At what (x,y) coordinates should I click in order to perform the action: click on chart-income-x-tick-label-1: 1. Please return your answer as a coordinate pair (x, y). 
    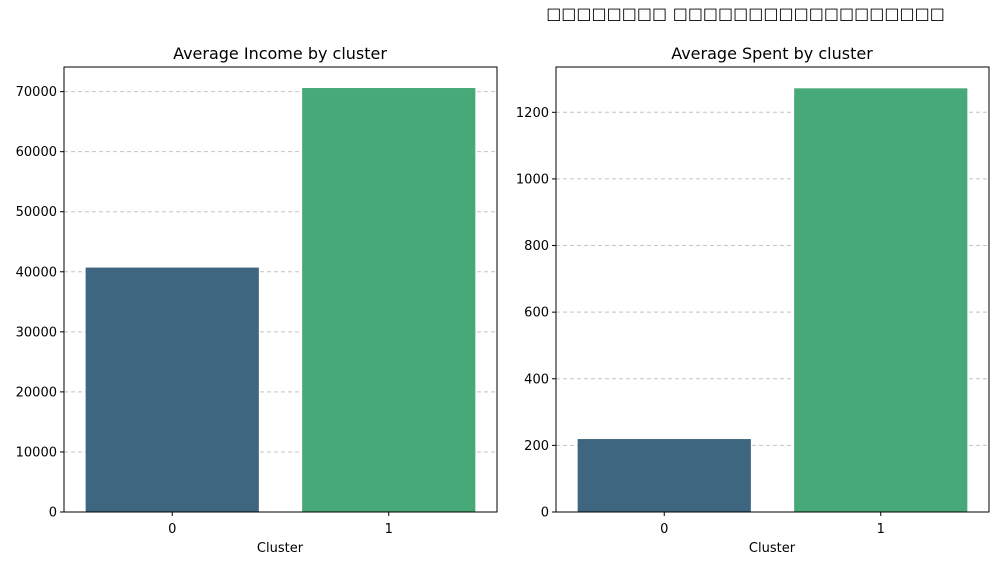
    Looking at the image, I should click on (389, 529).